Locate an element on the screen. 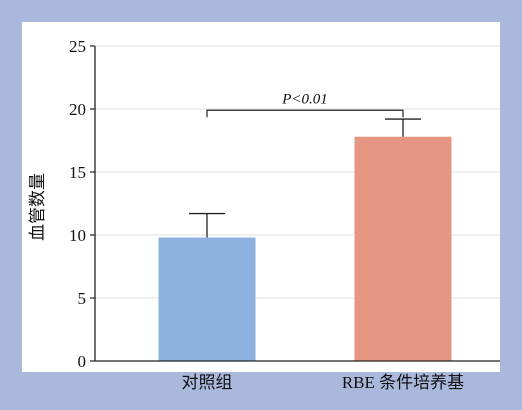 This screenshot has height=410, width=522. y-tick-label: 25 is located at coordinates (77, 46).